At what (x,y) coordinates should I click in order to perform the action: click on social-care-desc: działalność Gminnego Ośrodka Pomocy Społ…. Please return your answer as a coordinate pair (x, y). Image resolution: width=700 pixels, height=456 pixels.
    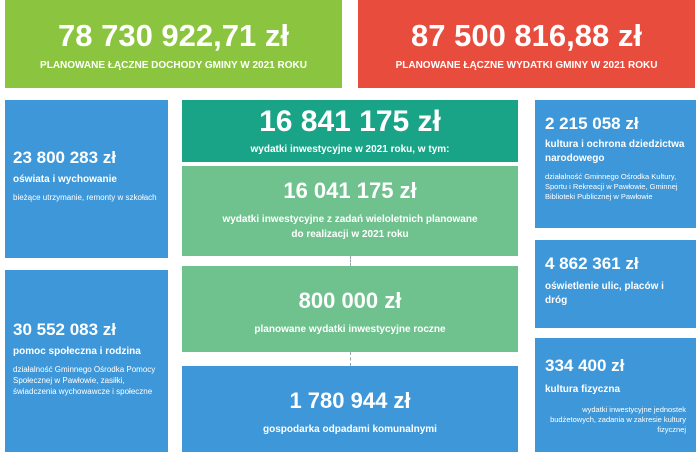
    Looking at the image, I should click on (84, 380).